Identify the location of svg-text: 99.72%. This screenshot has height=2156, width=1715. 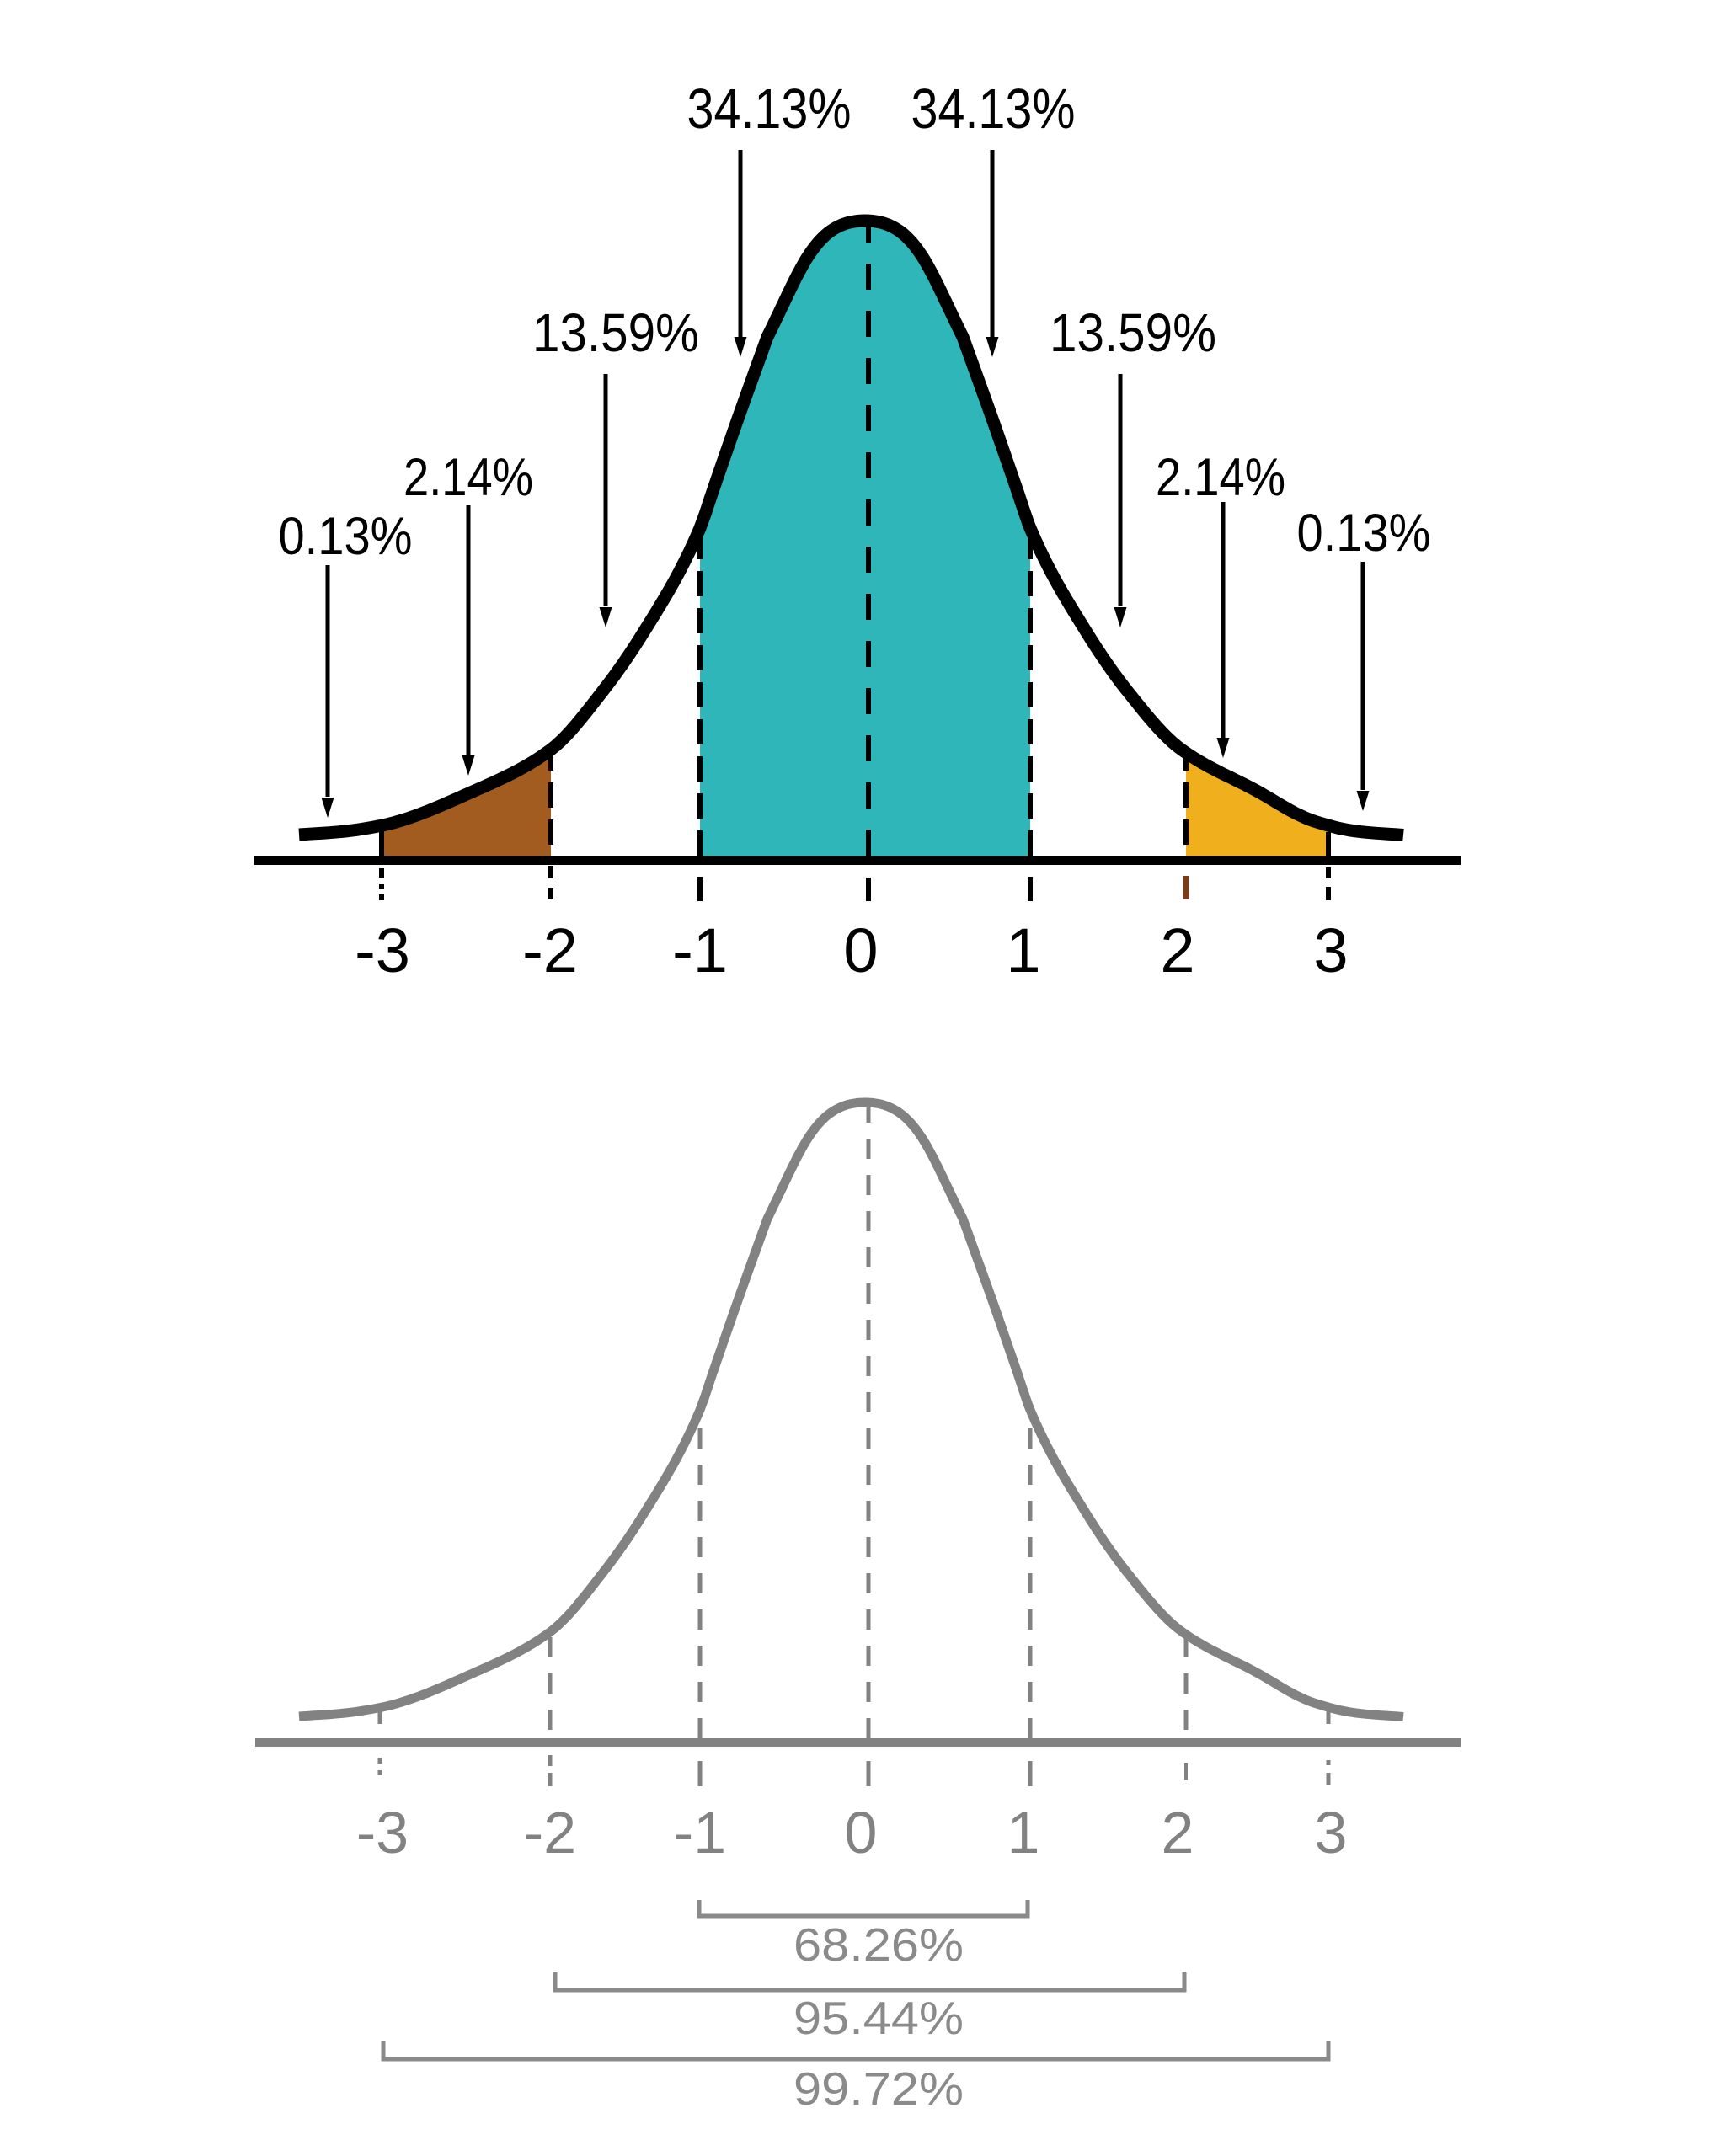
(878, 2089).